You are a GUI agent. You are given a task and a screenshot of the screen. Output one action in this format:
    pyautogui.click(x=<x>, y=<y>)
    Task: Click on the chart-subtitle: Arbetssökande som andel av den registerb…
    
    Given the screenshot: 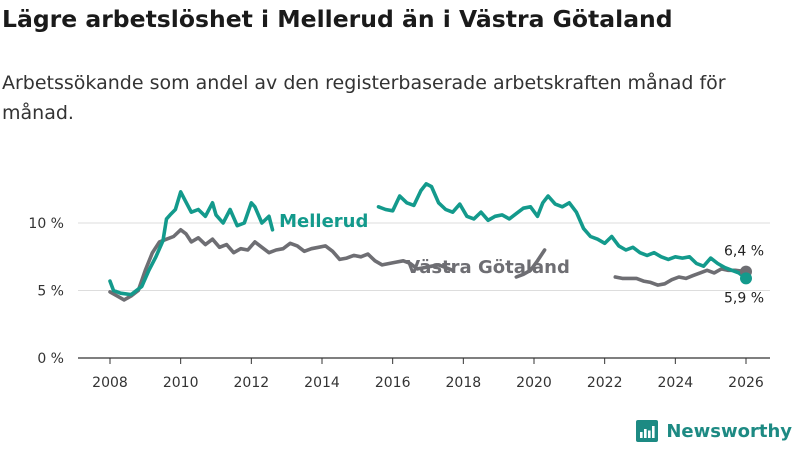 What is the action you would take?
    pyautogui.click(x=364, y=98)
    